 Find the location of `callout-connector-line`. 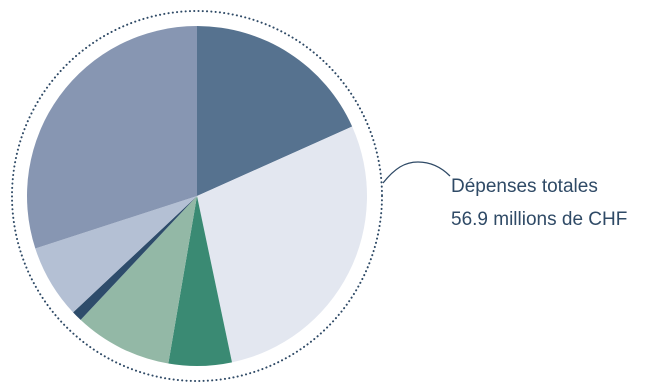

callout-connector-line is located at coordinates (416, 172).